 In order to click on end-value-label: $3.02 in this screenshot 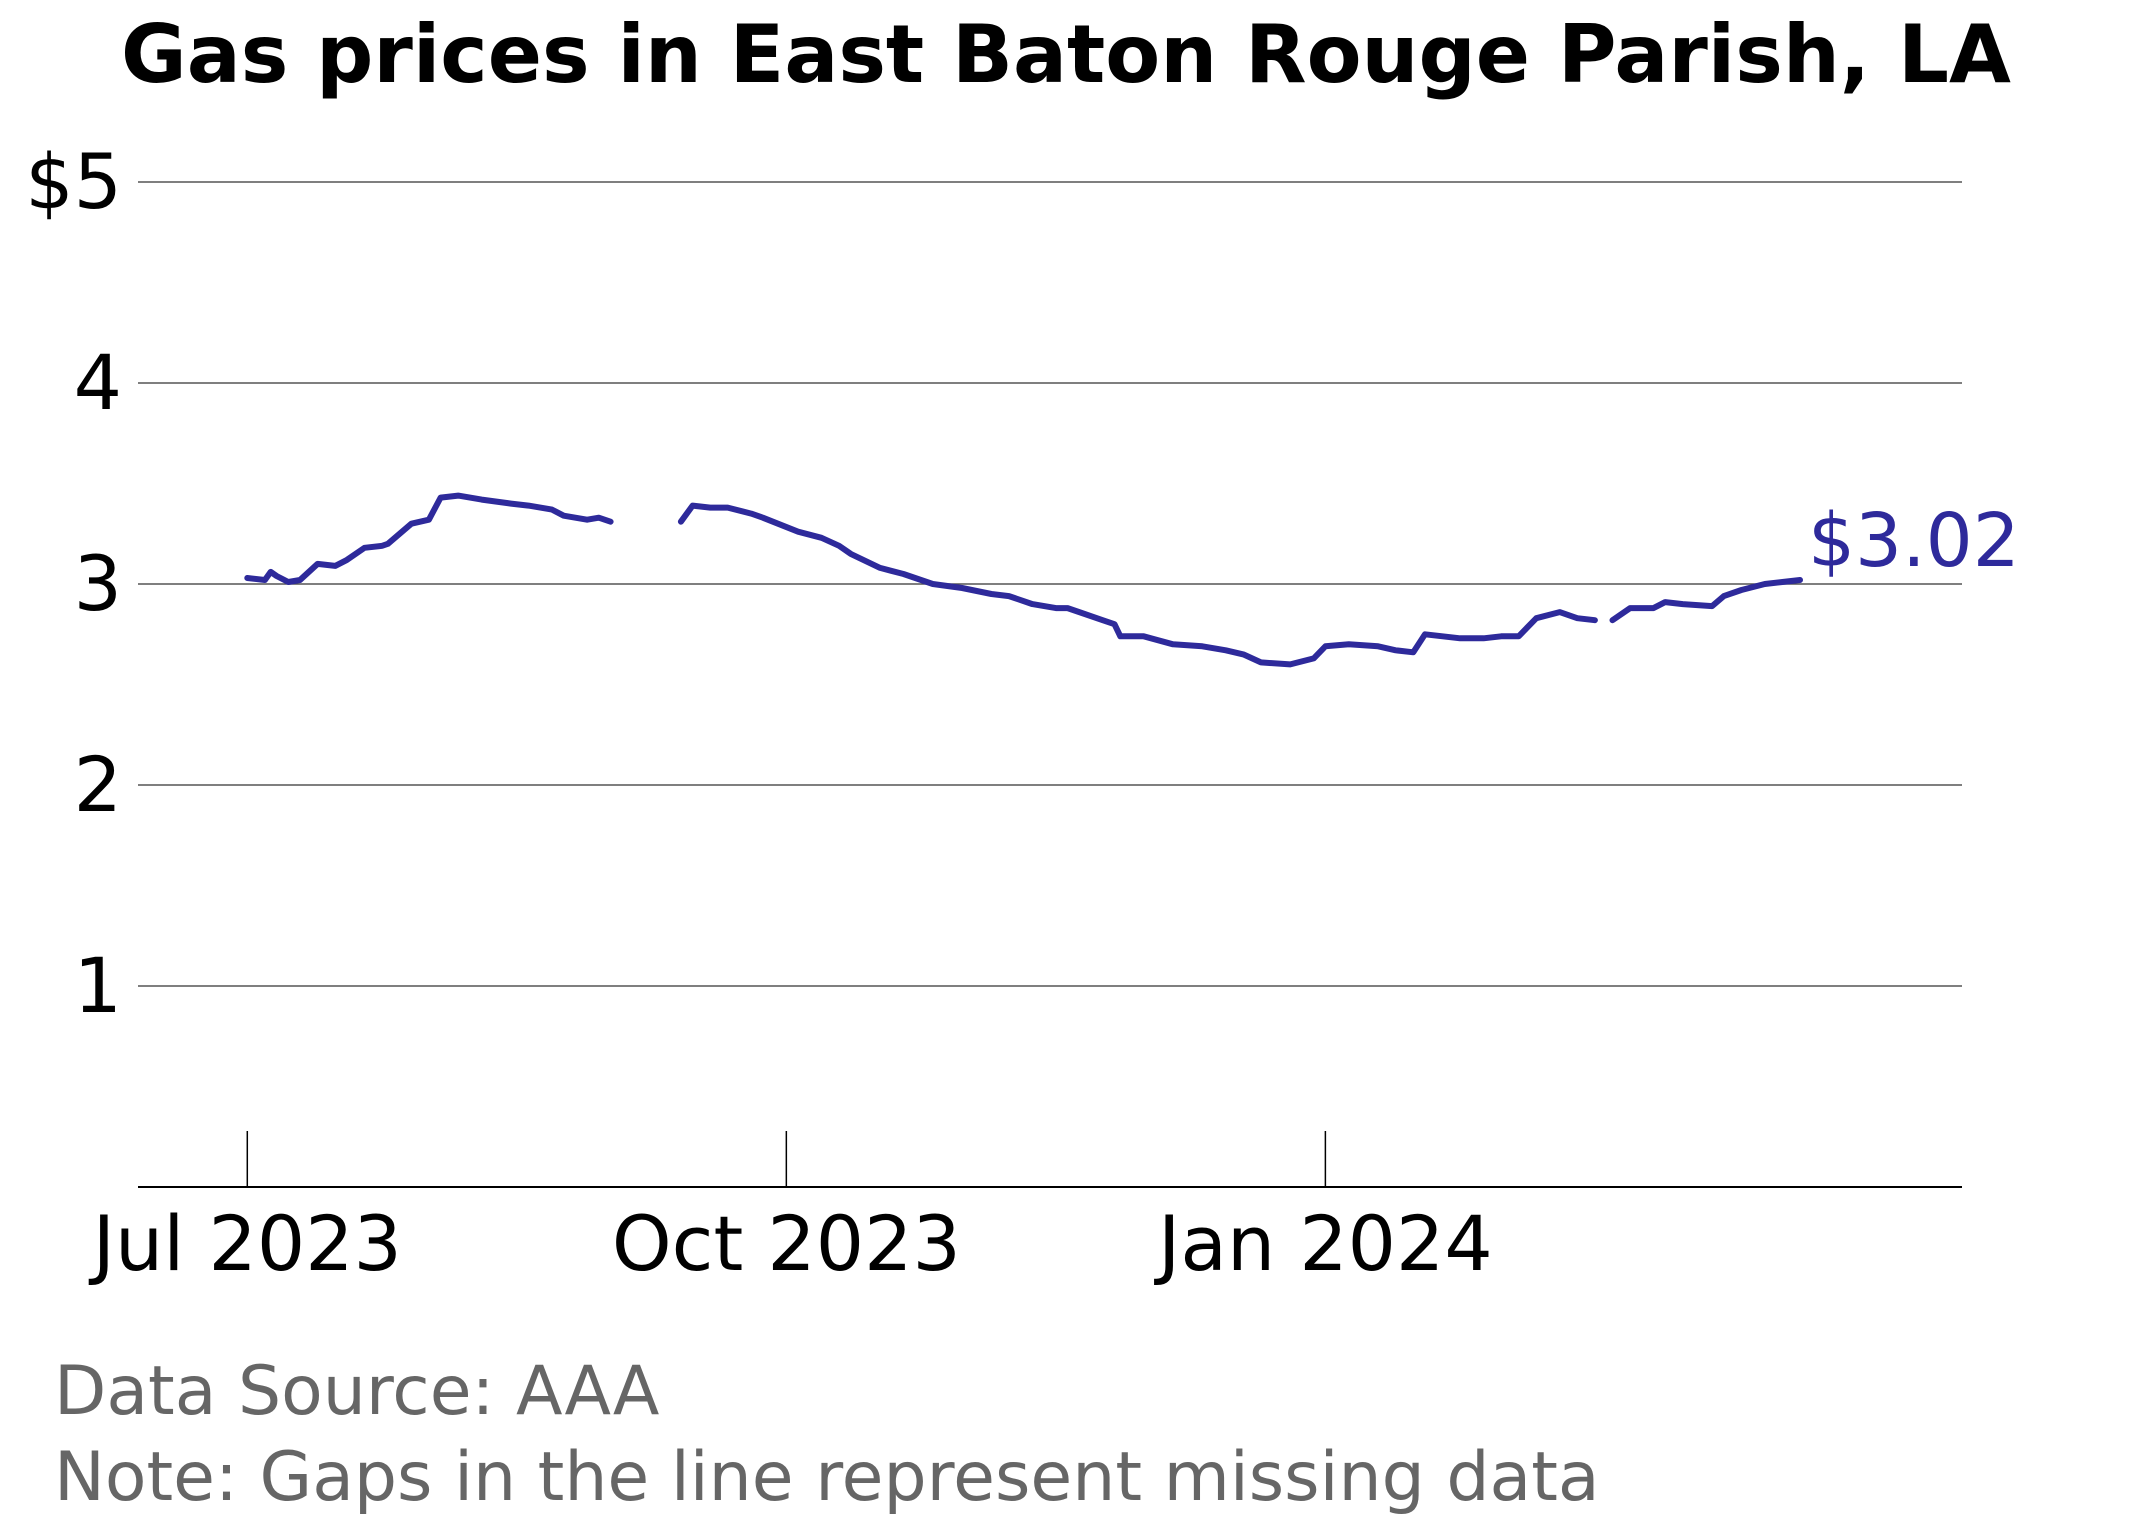, I will do `click(1914, 541)`.